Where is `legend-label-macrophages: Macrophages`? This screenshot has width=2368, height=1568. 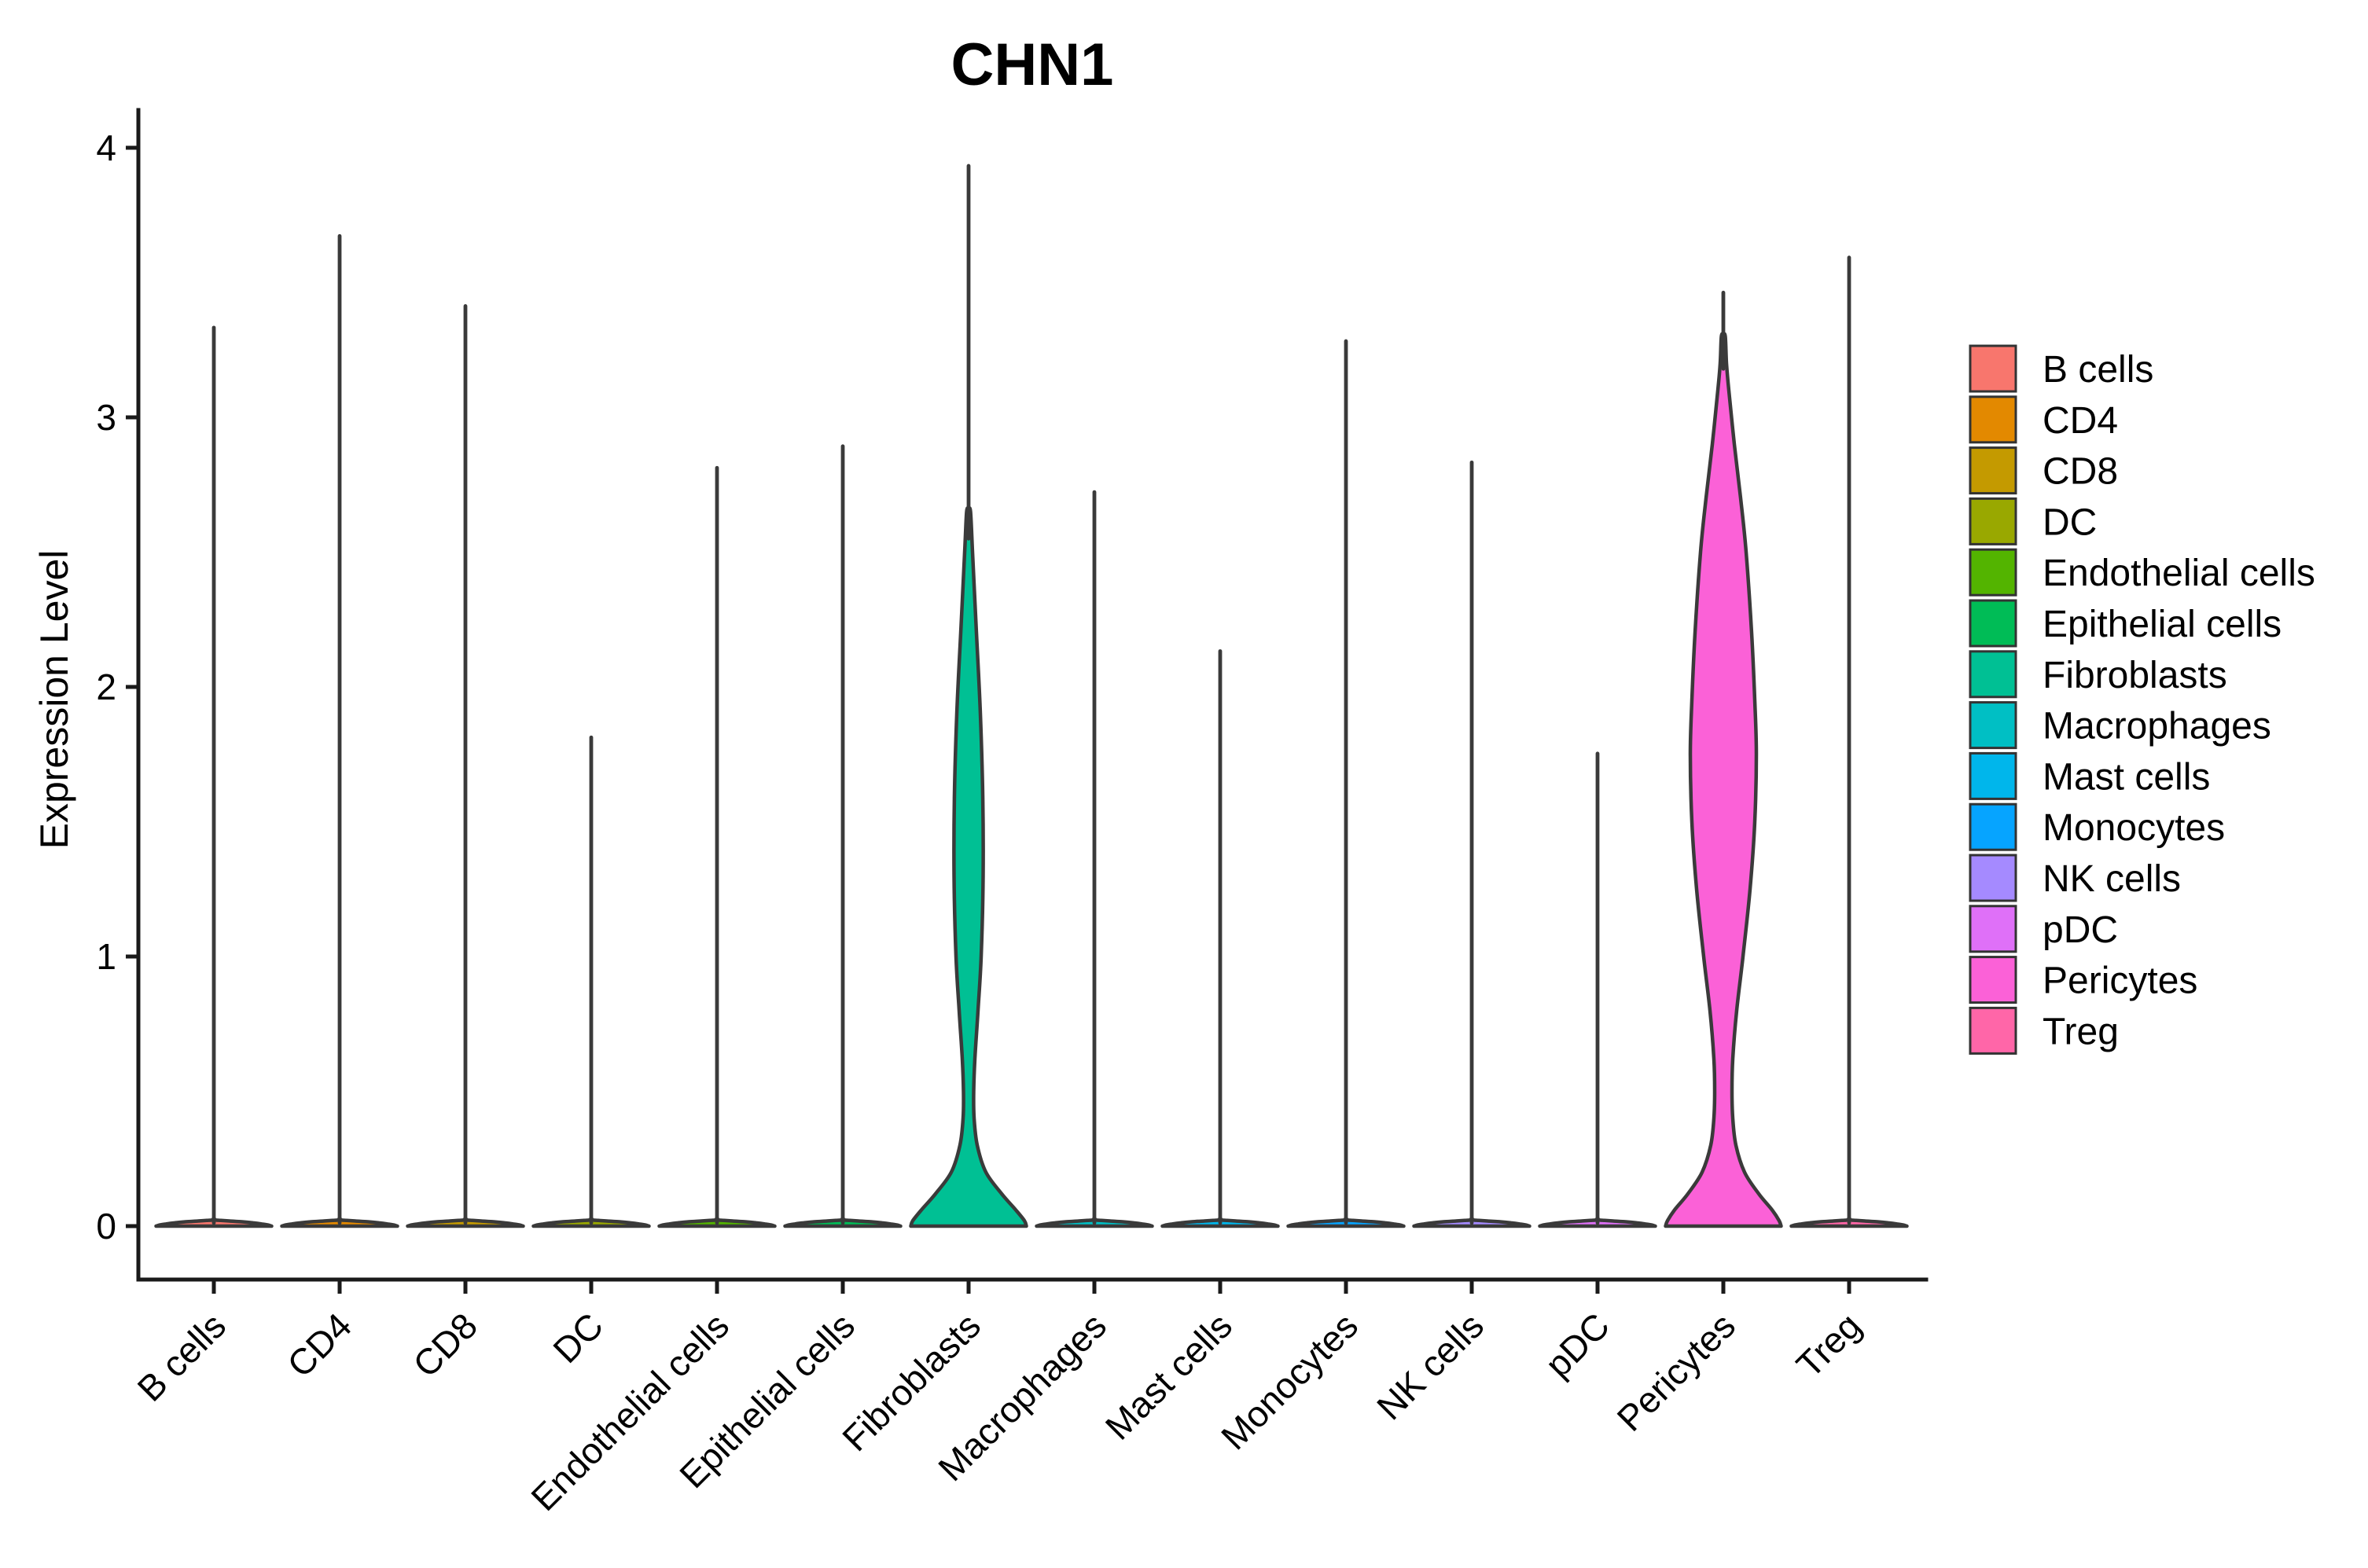 legend-label-macrophages: Macrophages is located at coordinates (2157, 726).